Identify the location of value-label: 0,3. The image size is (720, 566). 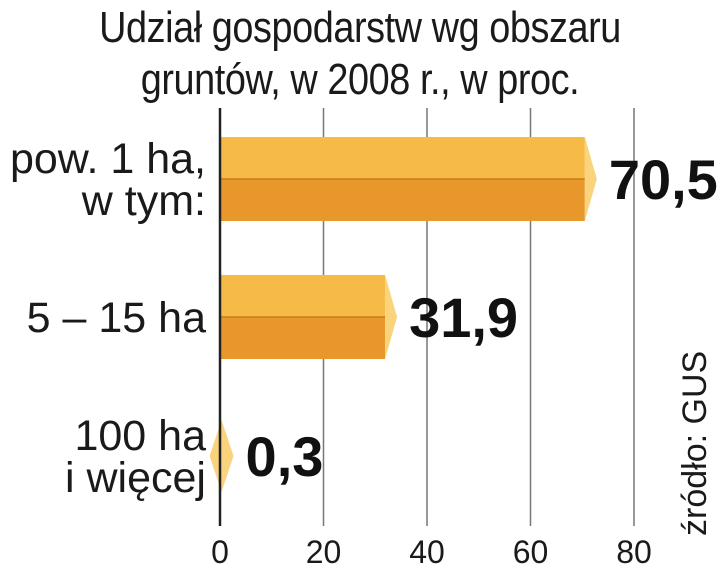
(285, 456).